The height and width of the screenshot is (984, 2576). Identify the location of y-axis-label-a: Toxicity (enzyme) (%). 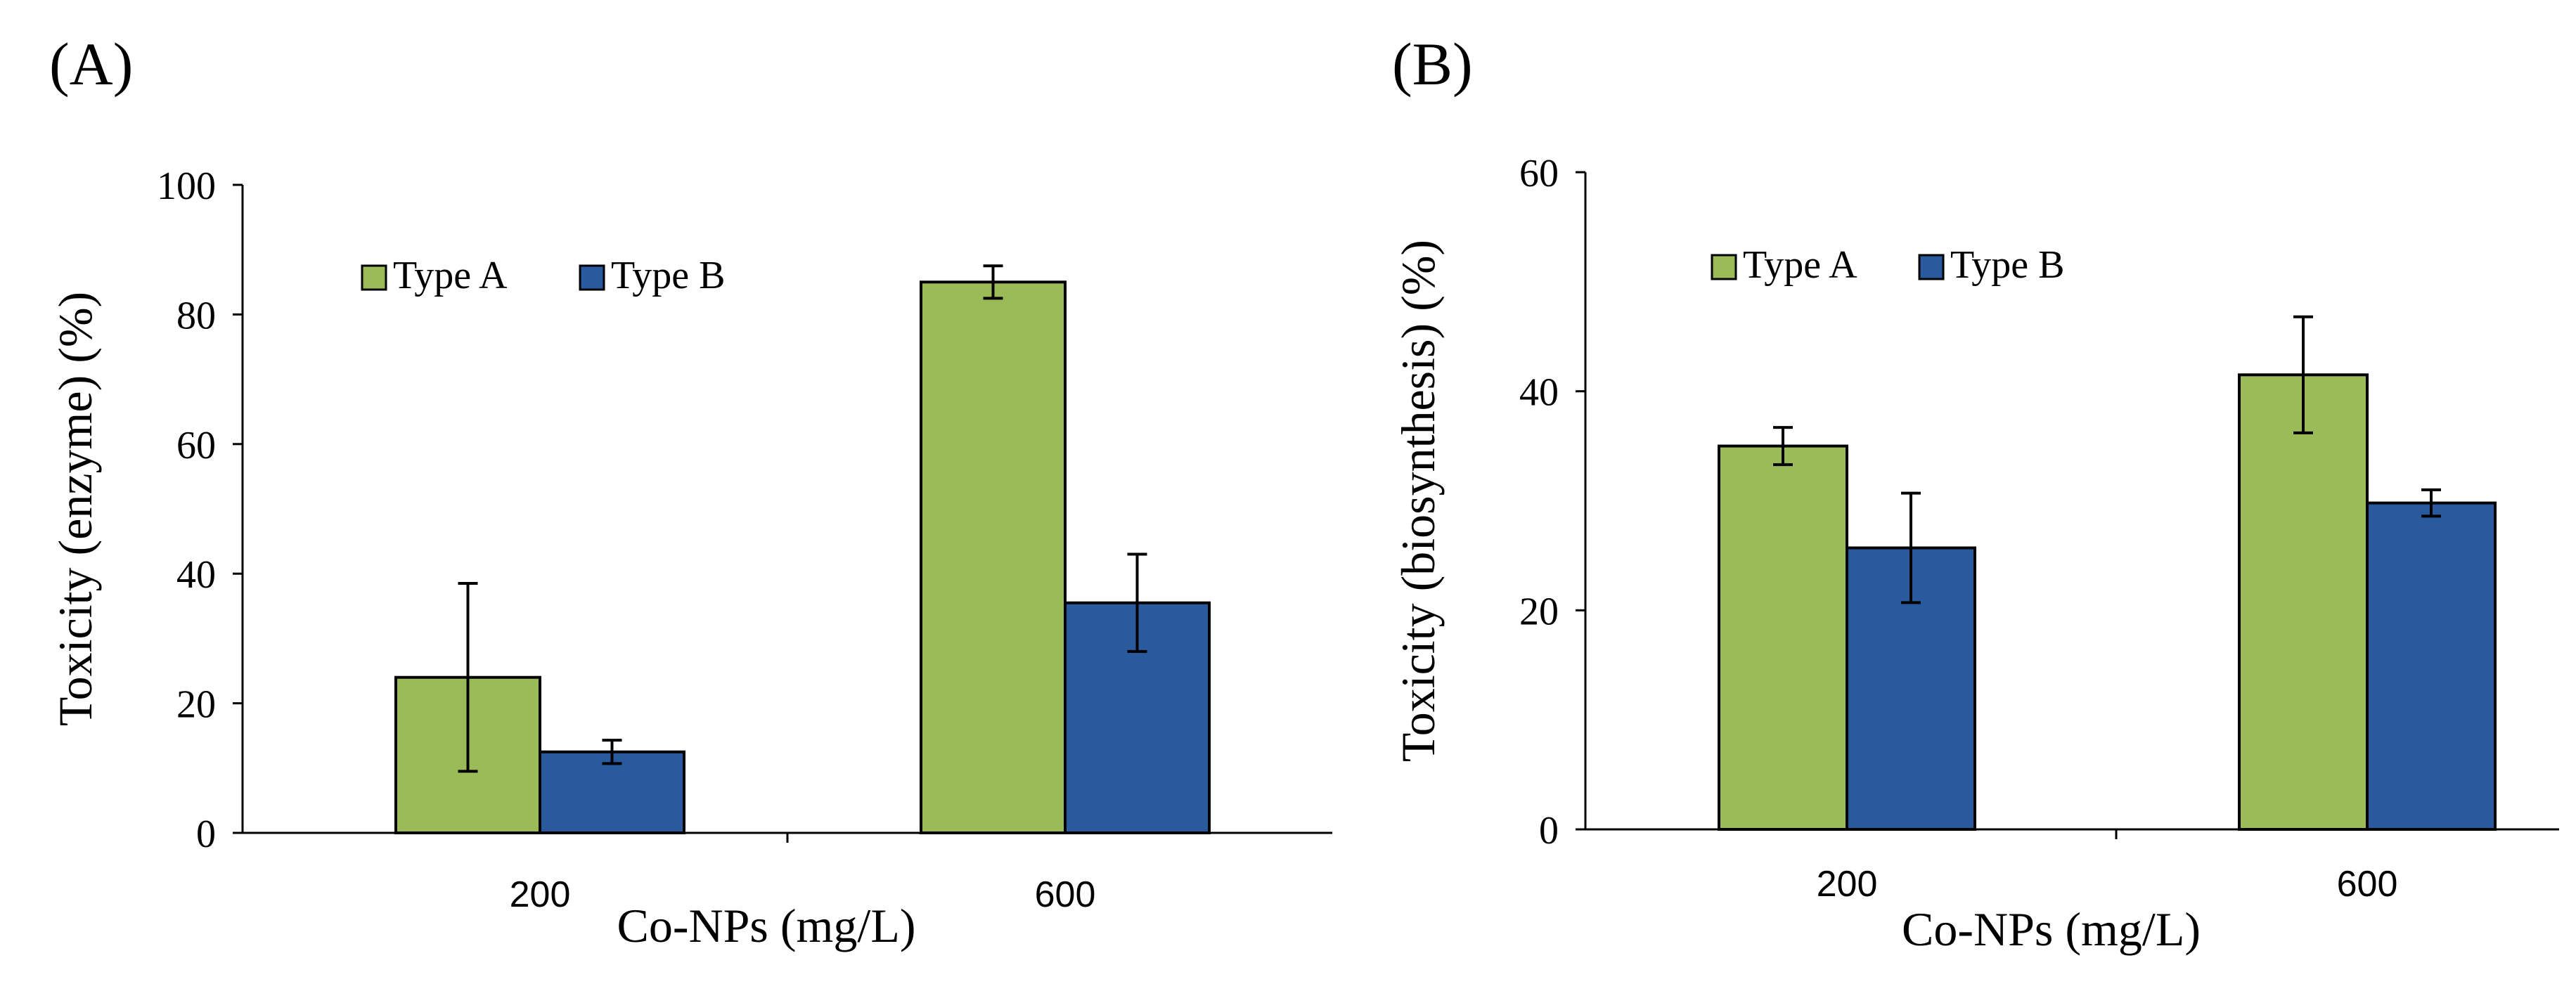
(75, 509).